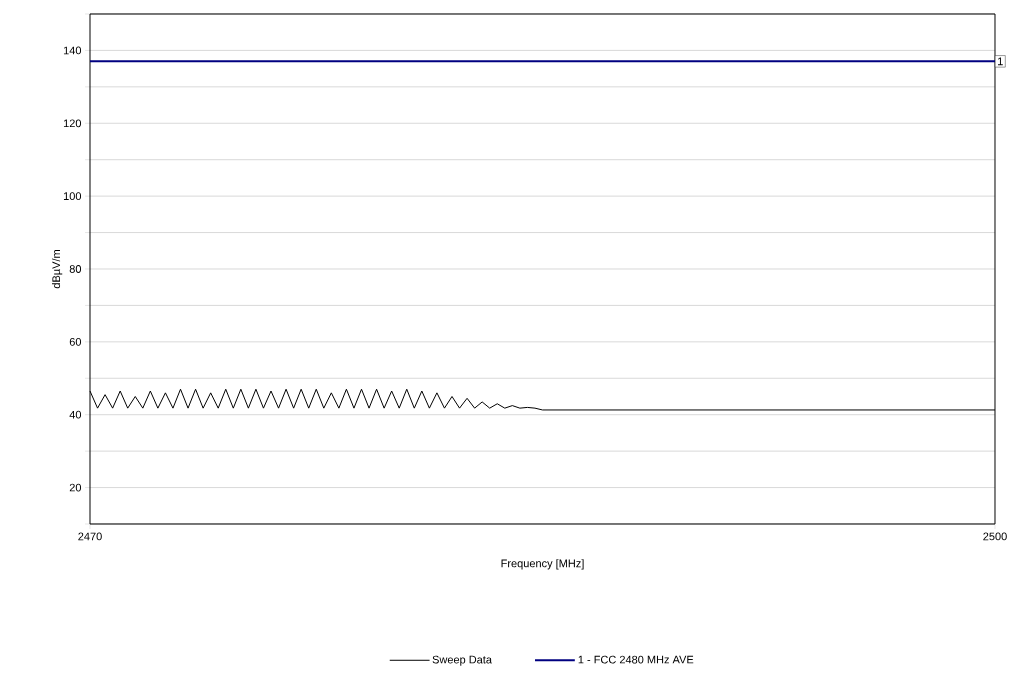  What do you see at coordinates (75, 414) in the screenshot?
I see `y-tick-label: 40` at bounding box center [75, 414].